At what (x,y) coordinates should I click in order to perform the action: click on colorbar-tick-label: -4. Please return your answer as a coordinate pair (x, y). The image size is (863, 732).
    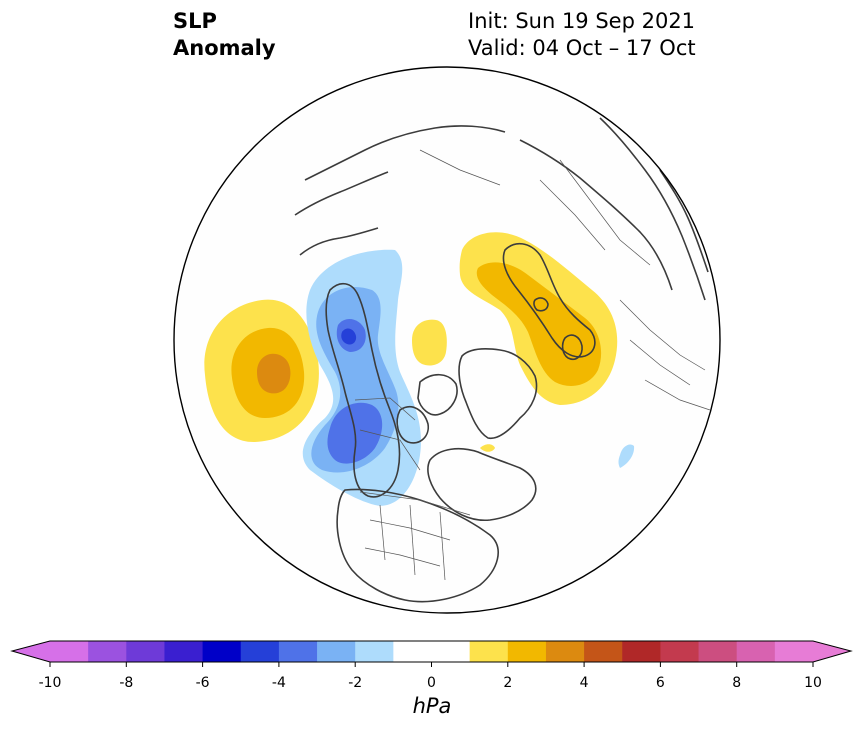
    Looking at the image, I should click on (278, 683).